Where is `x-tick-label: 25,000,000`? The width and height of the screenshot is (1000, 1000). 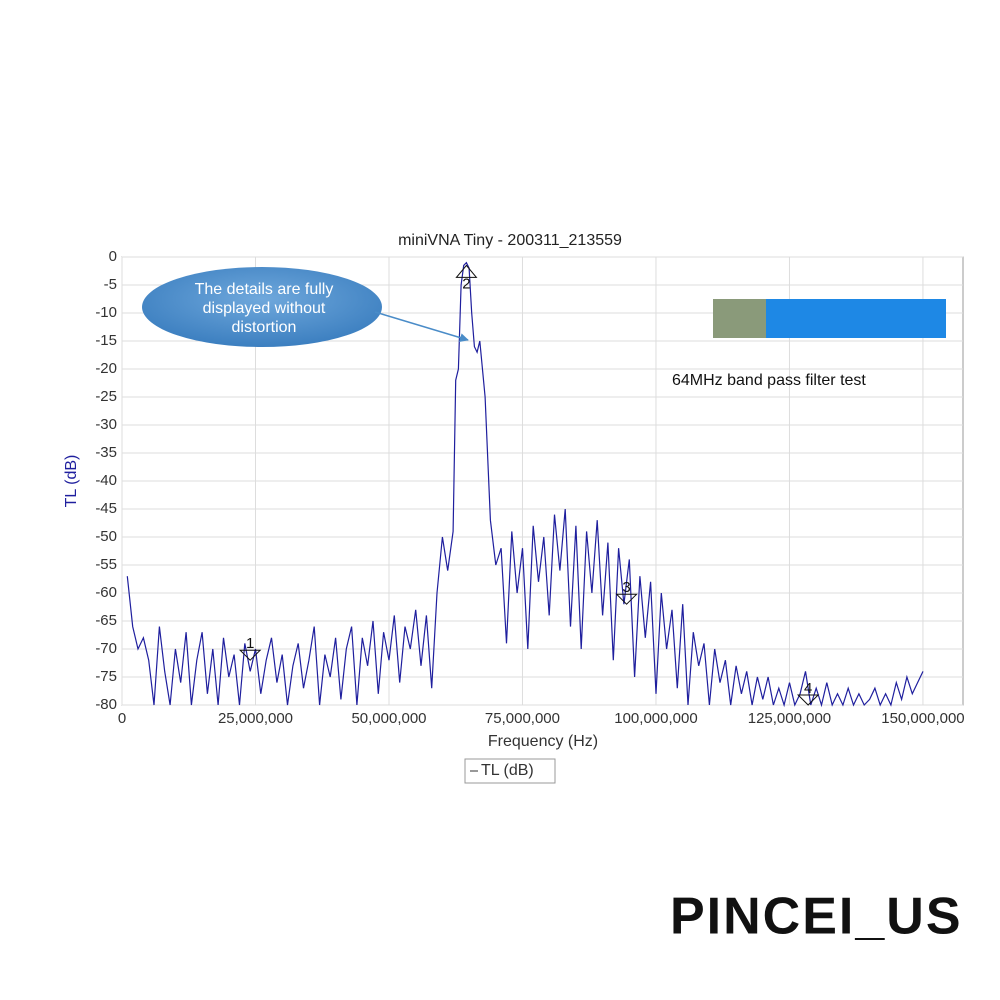
x-tick-label: 25,000,000 is located at coordinates (255, 718).